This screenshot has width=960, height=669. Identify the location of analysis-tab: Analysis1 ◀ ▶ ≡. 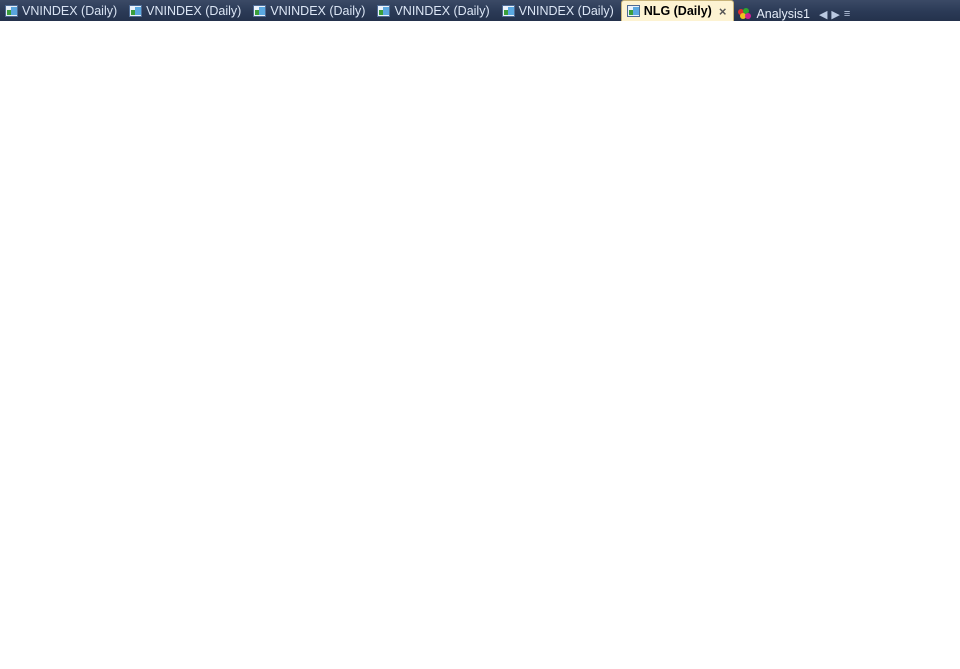
(792, 14).